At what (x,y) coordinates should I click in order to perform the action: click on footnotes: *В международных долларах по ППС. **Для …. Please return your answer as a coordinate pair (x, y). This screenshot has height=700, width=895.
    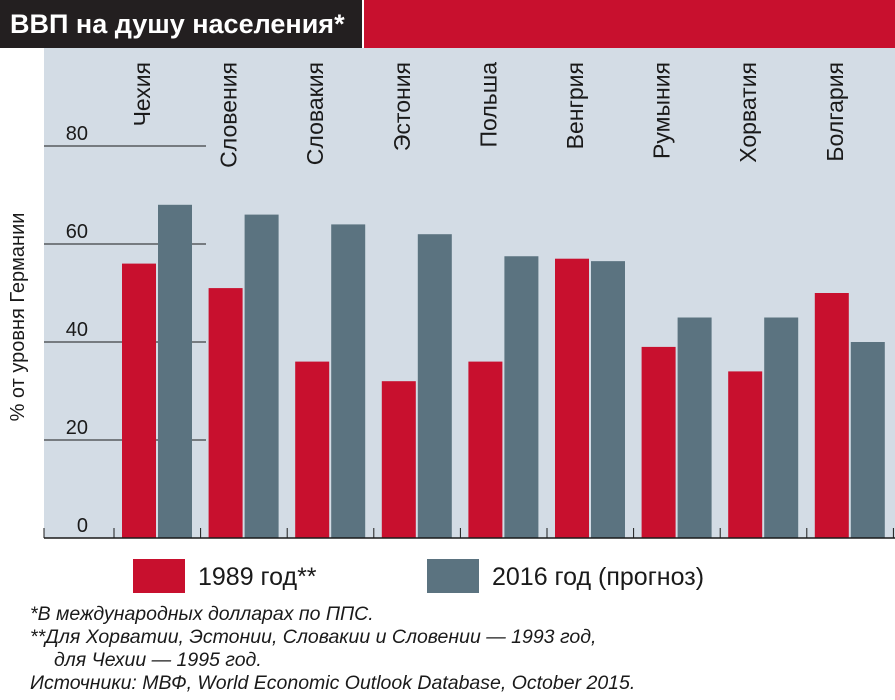
    Looking at the image, I should click on (460, 649).